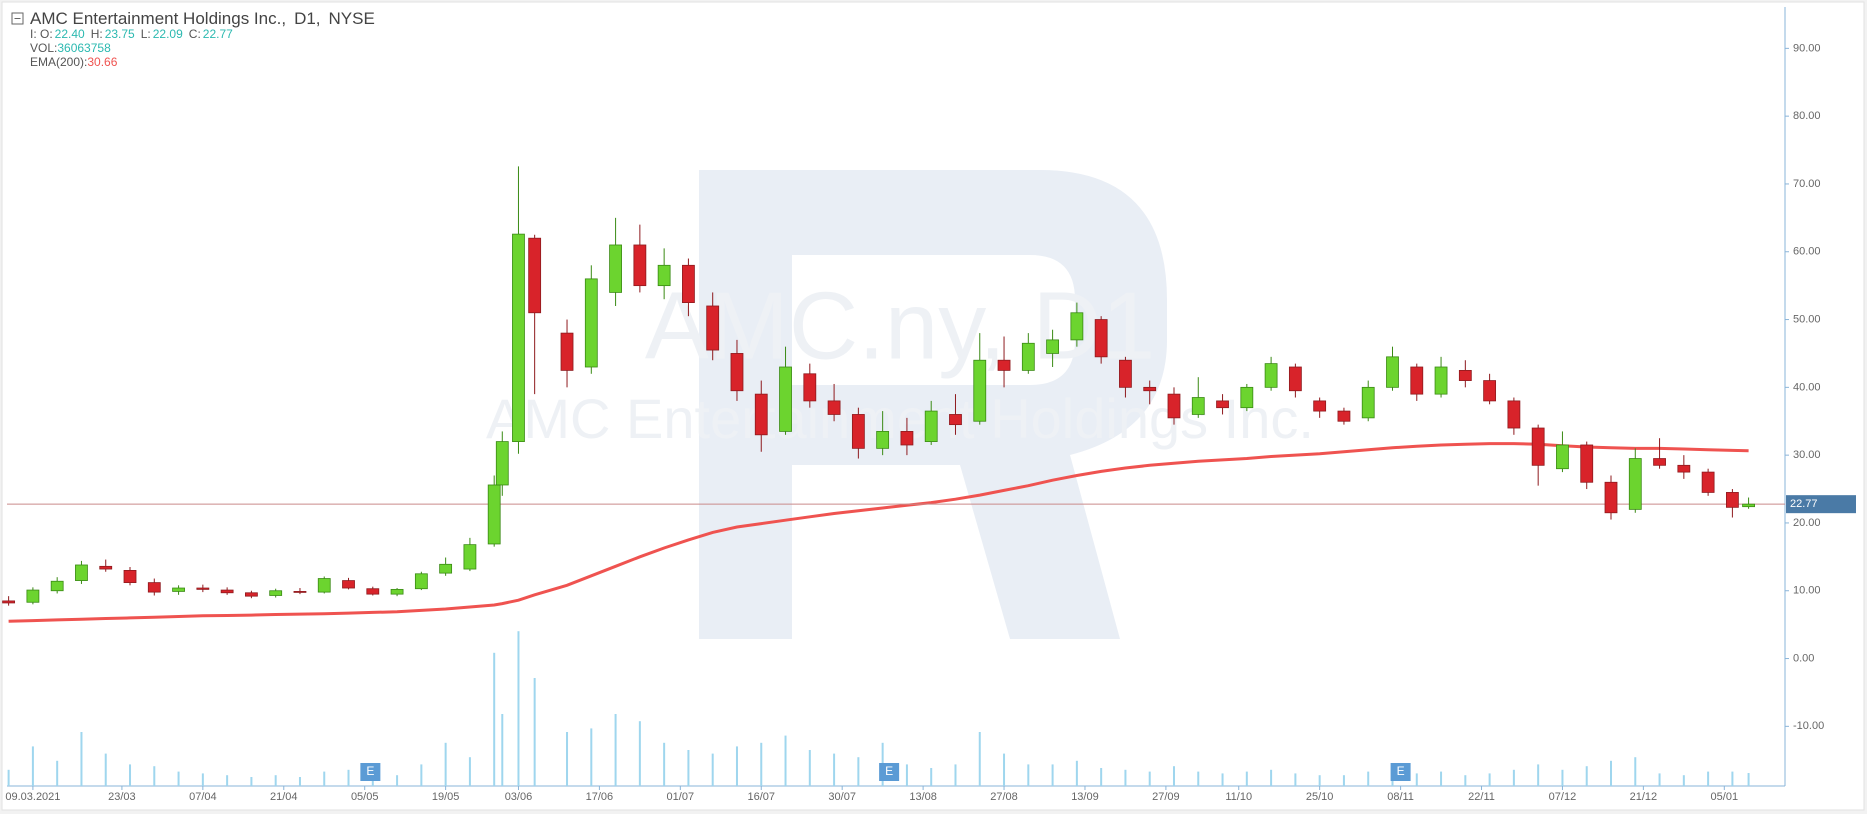  What do you see at coordinates (681, 797) in the screenshot?
I see `x-tick-label: 01/07` at bounding box center [681, 797].